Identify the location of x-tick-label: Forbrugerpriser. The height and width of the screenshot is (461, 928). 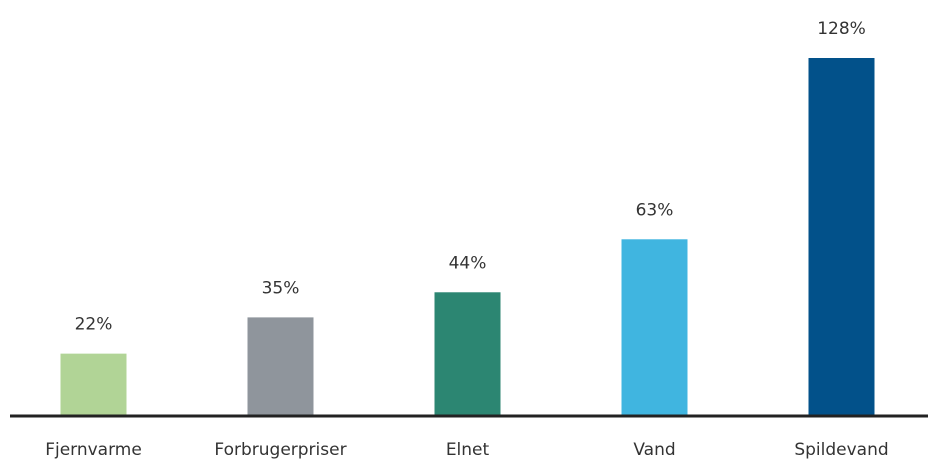
(280, 450).